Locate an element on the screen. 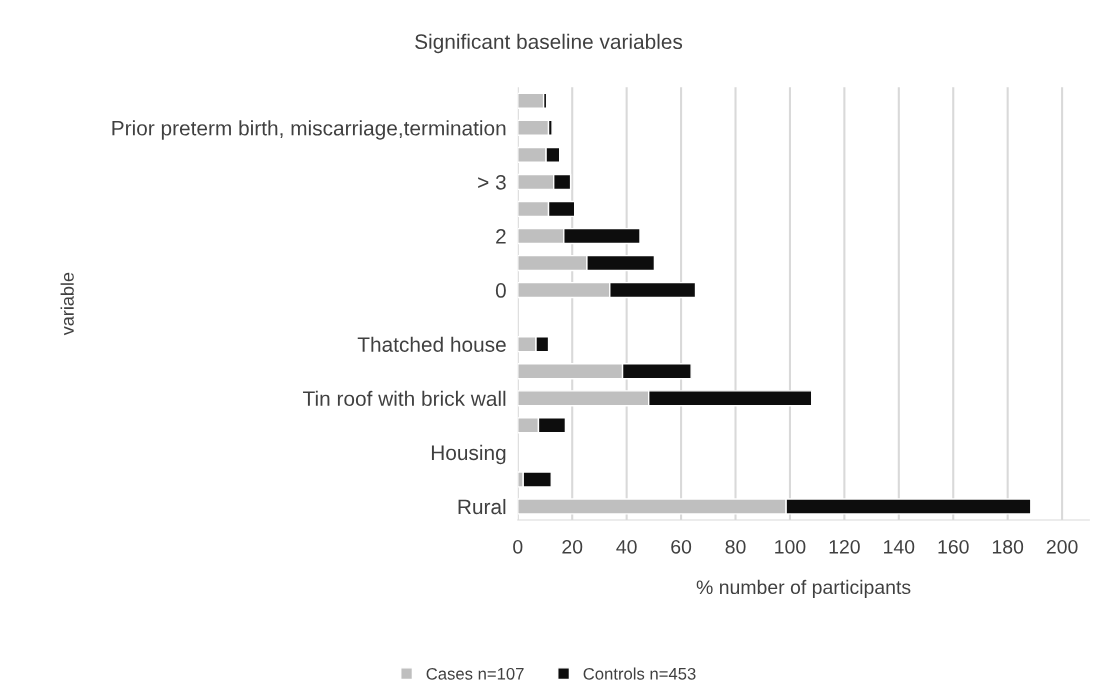 The width and height of the screenshot is (1097, 698). y-axis-title: variable is located at coordinates (67, 304).